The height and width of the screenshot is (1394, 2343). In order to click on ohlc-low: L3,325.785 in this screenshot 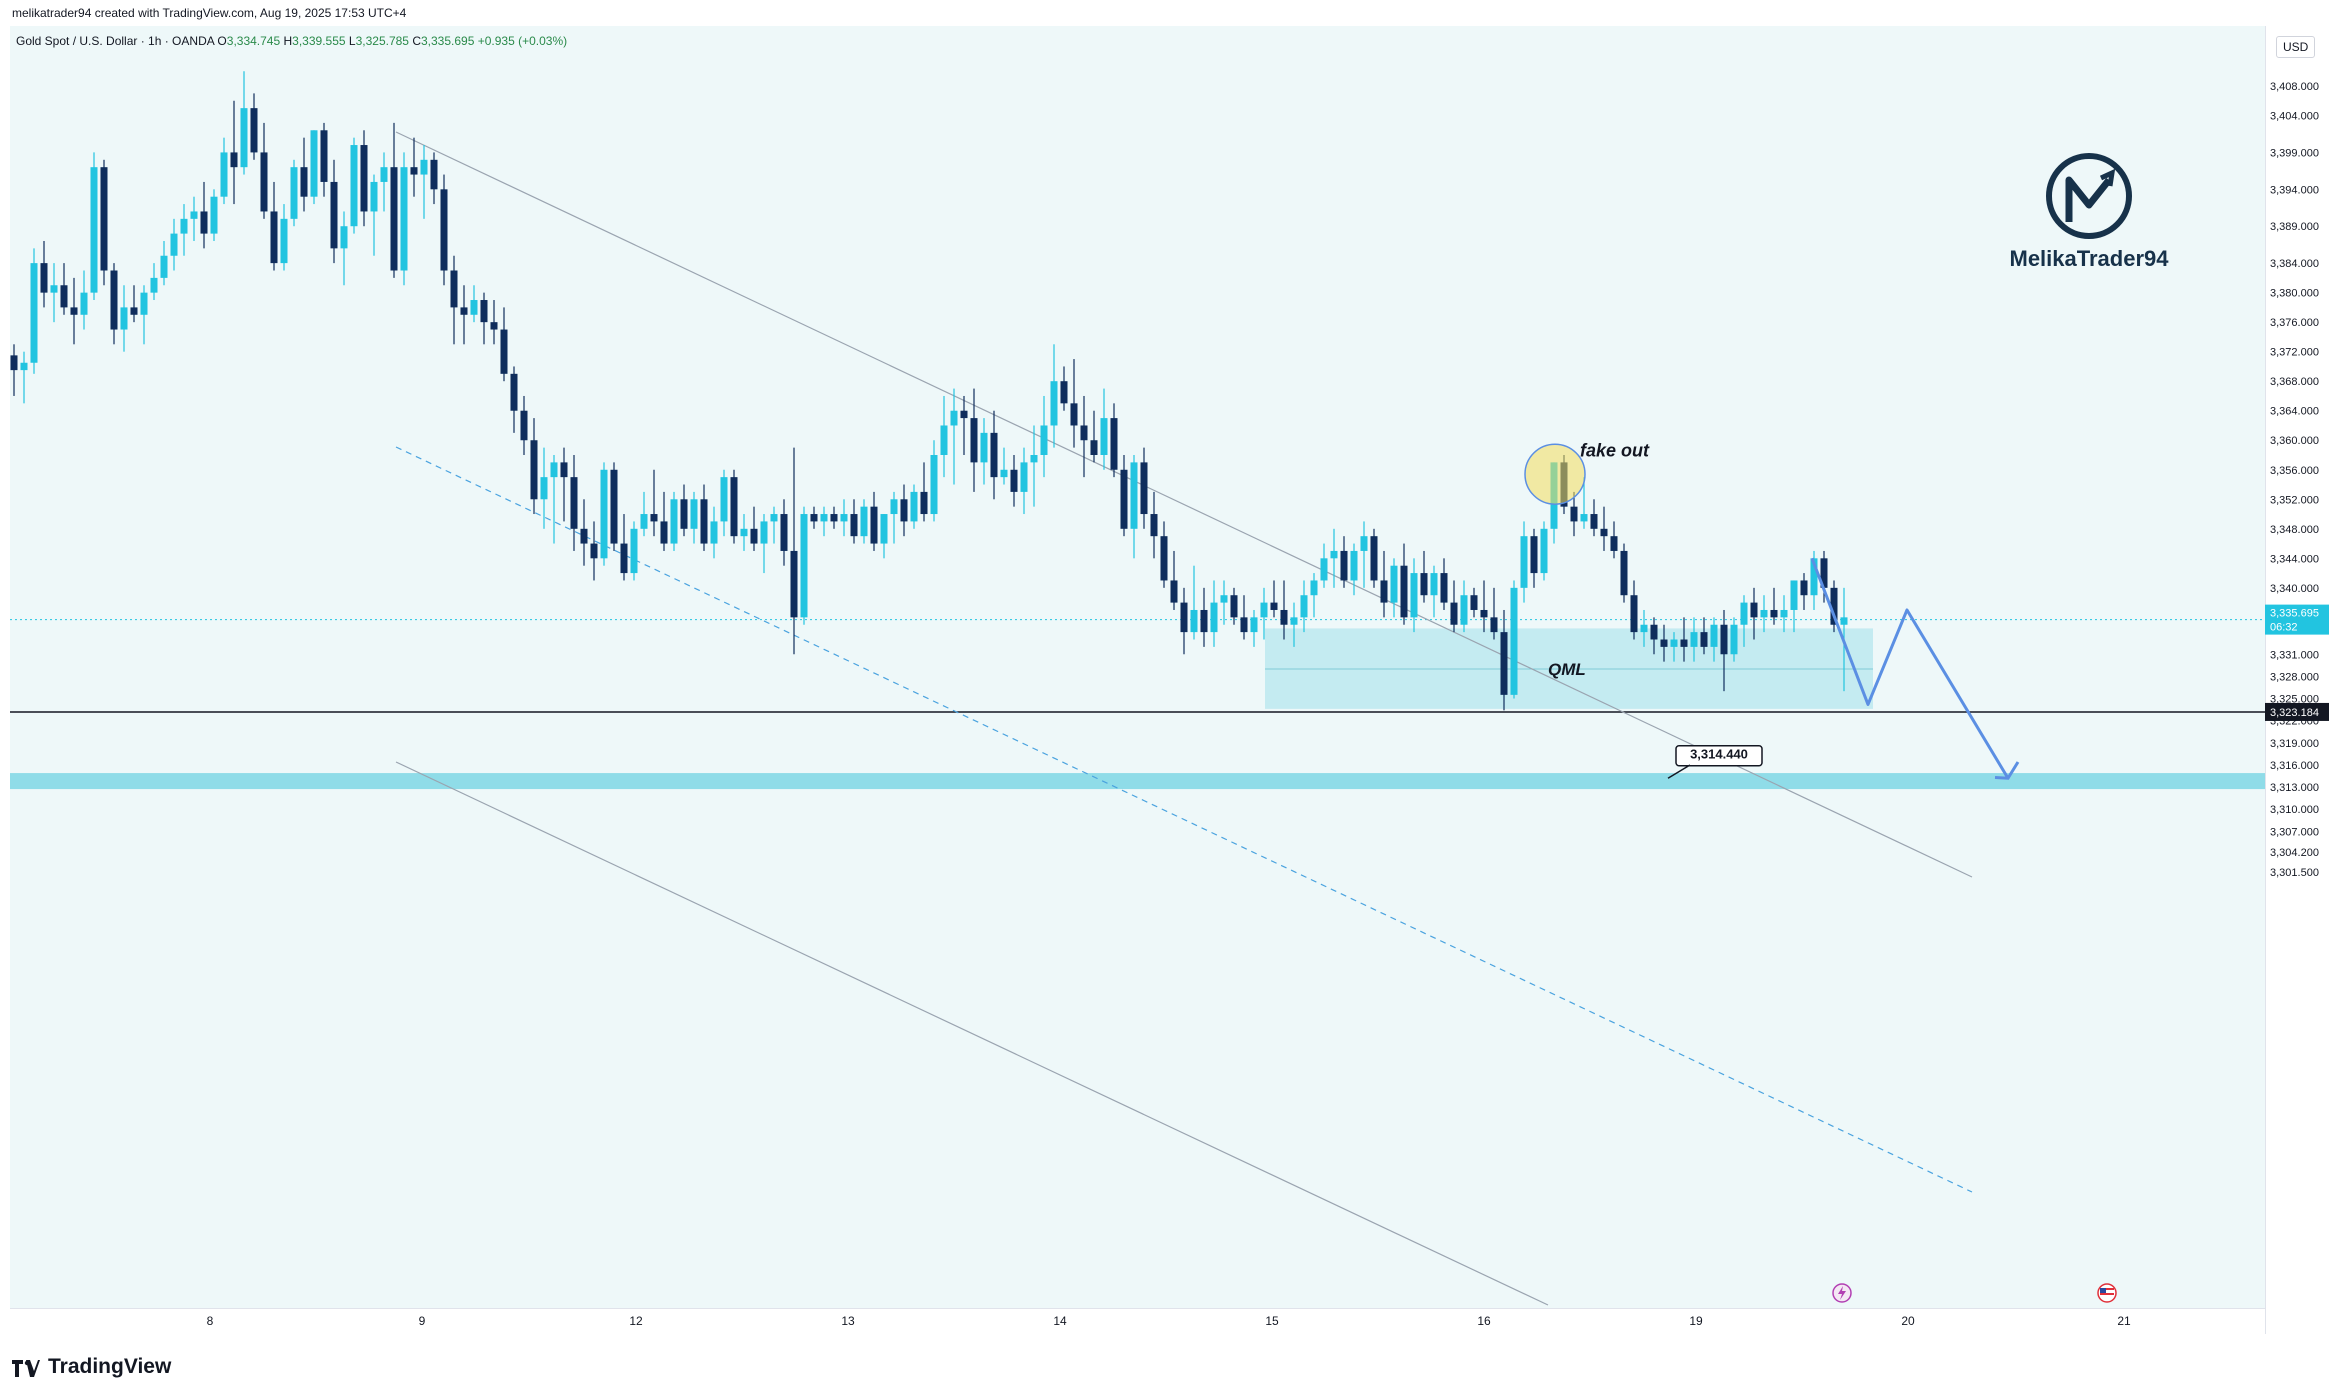, I will do `click(378, 41)`.